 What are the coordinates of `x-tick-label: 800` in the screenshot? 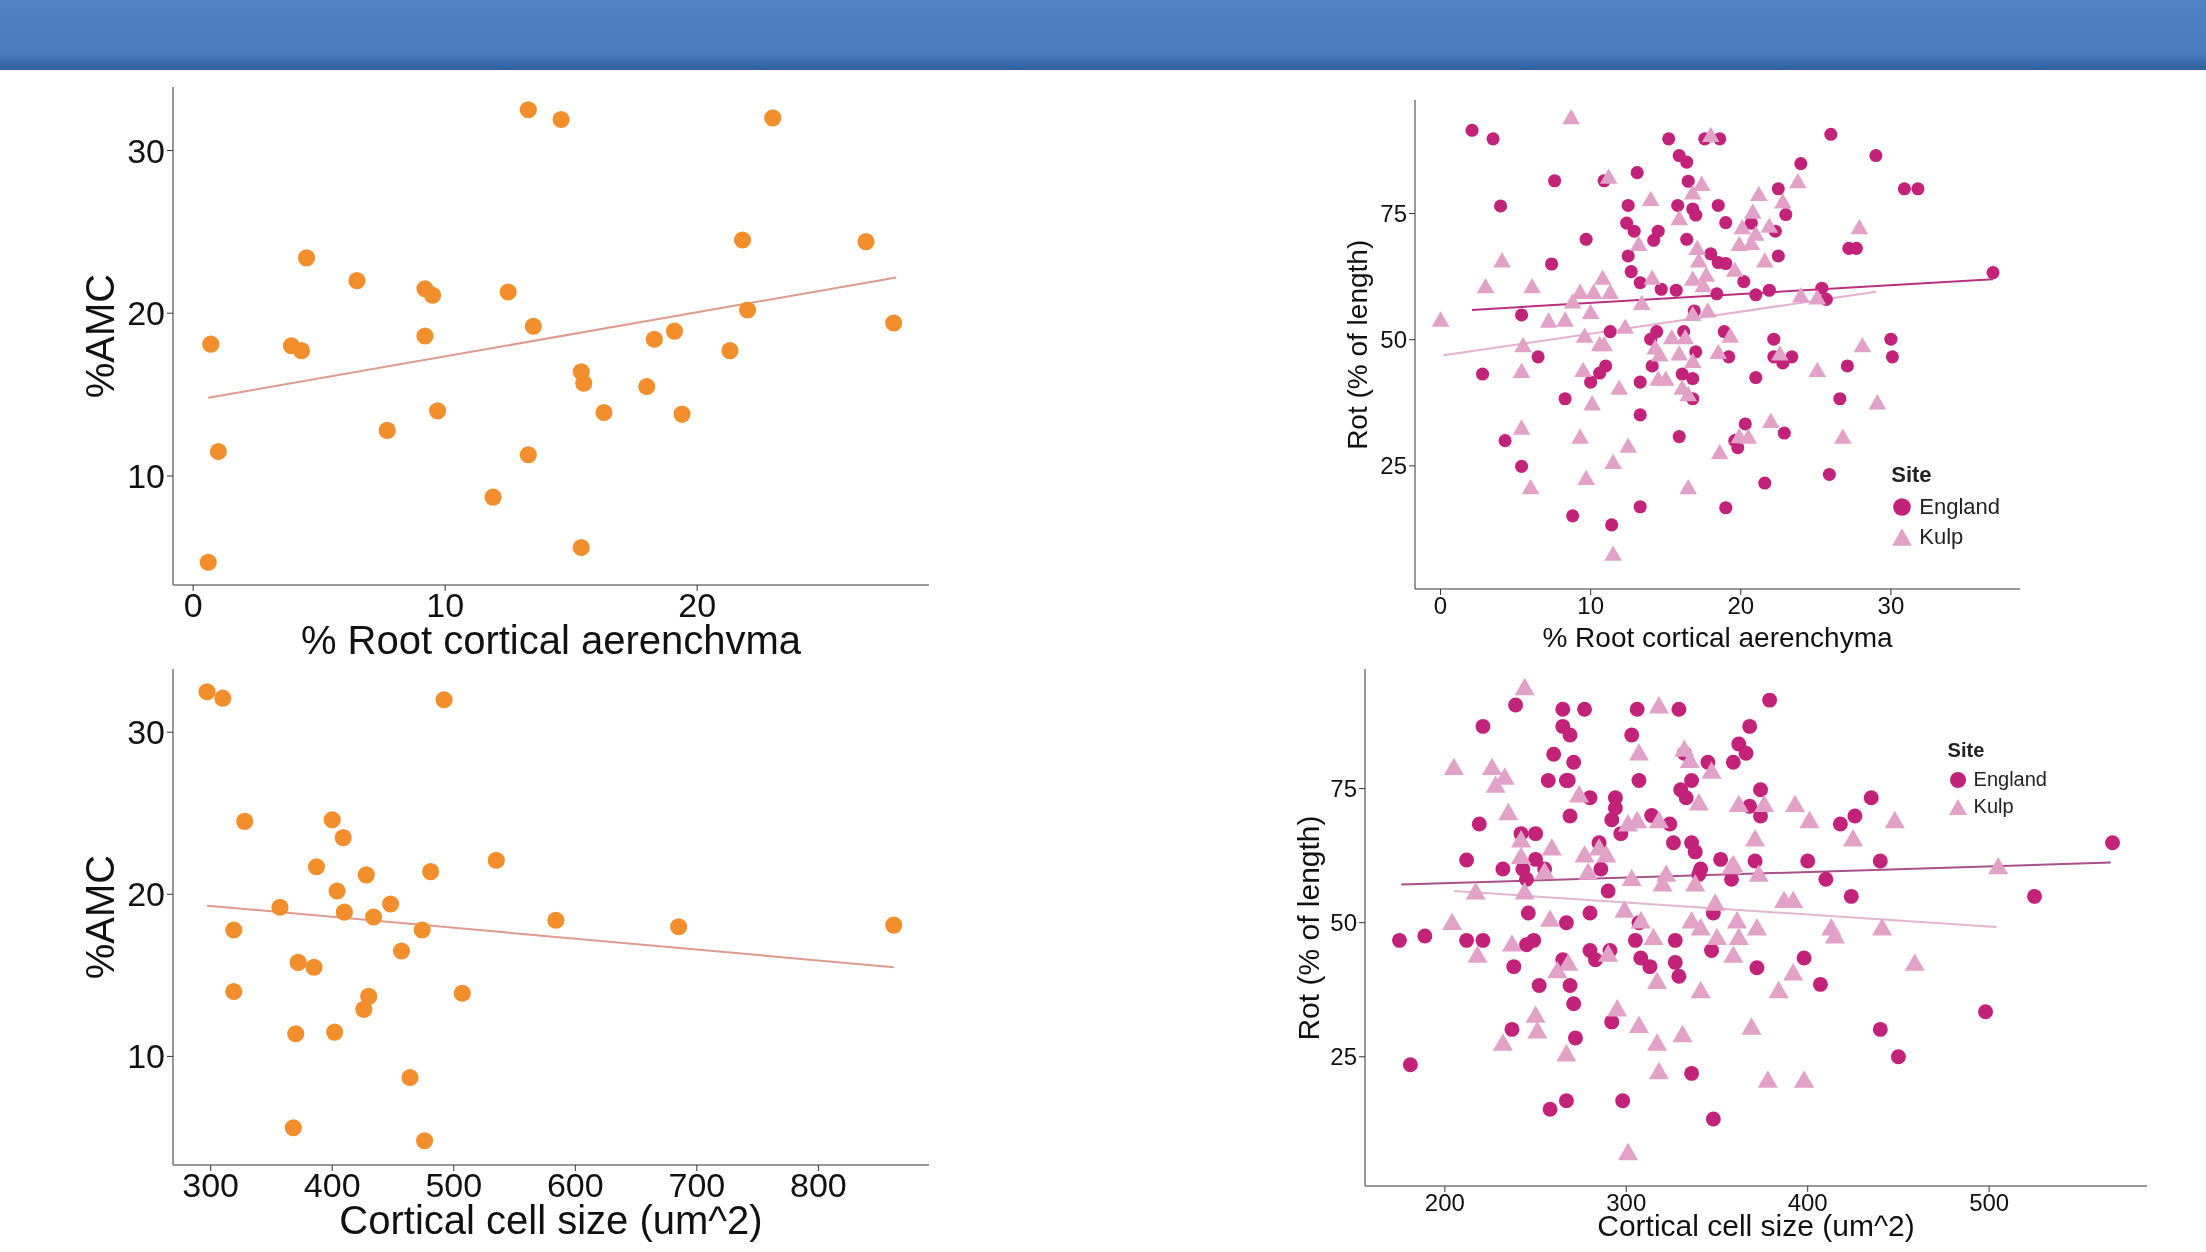 It's located at (818, 1185).